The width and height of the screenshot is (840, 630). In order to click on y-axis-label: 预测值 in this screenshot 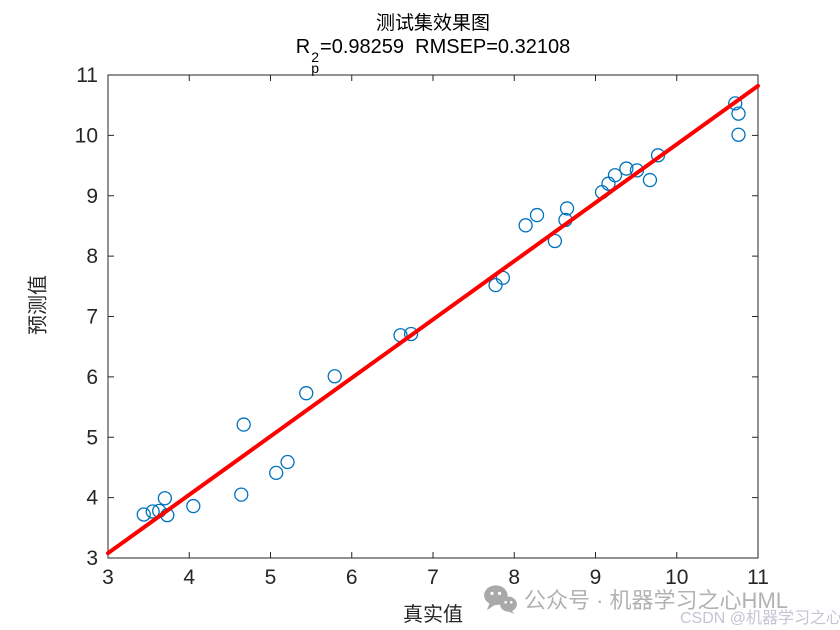, I will do `click(38, 305)`.